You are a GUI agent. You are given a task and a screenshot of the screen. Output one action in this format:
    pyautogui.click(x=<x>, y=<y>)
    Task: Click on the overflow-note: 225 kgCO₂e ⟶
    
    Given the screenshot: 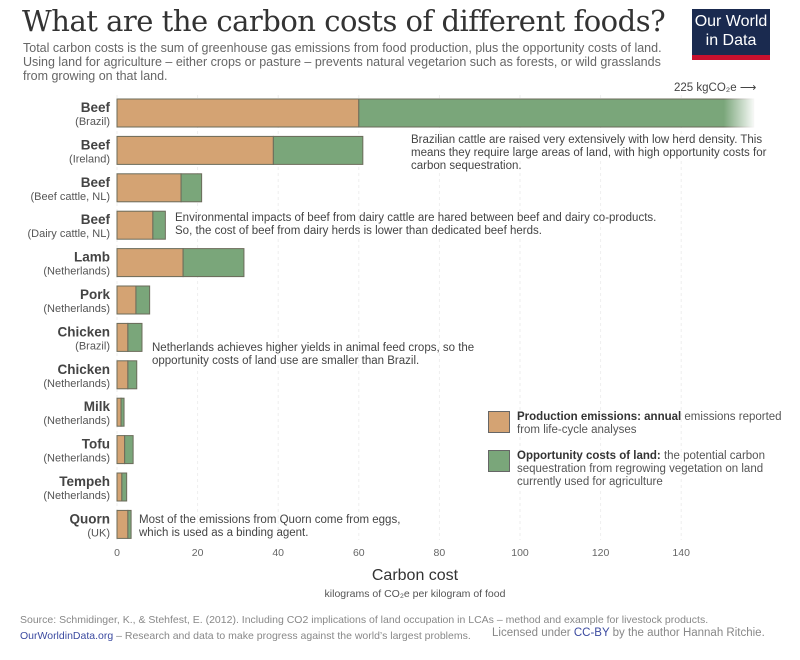 What is the action you would take?
    pyautogui.click(x=715, y=87)
    